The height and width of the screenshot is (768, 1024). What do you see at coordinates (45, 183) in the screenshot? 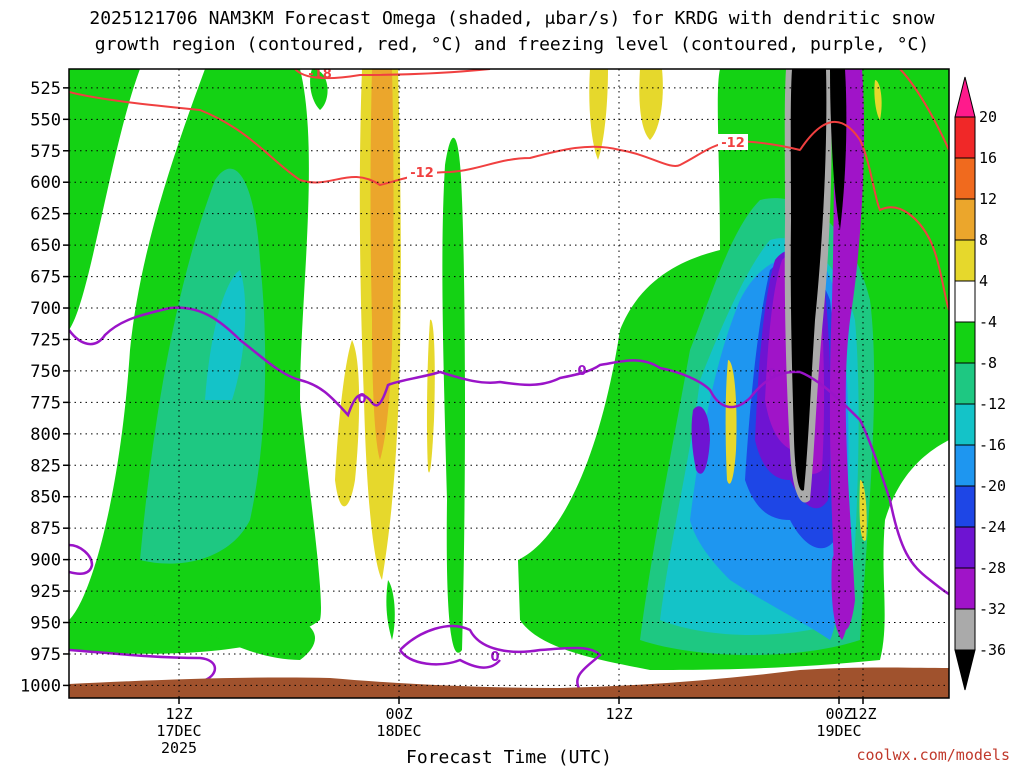
I see `y-tick-label-600: 600` at bounding box center [45, 183].